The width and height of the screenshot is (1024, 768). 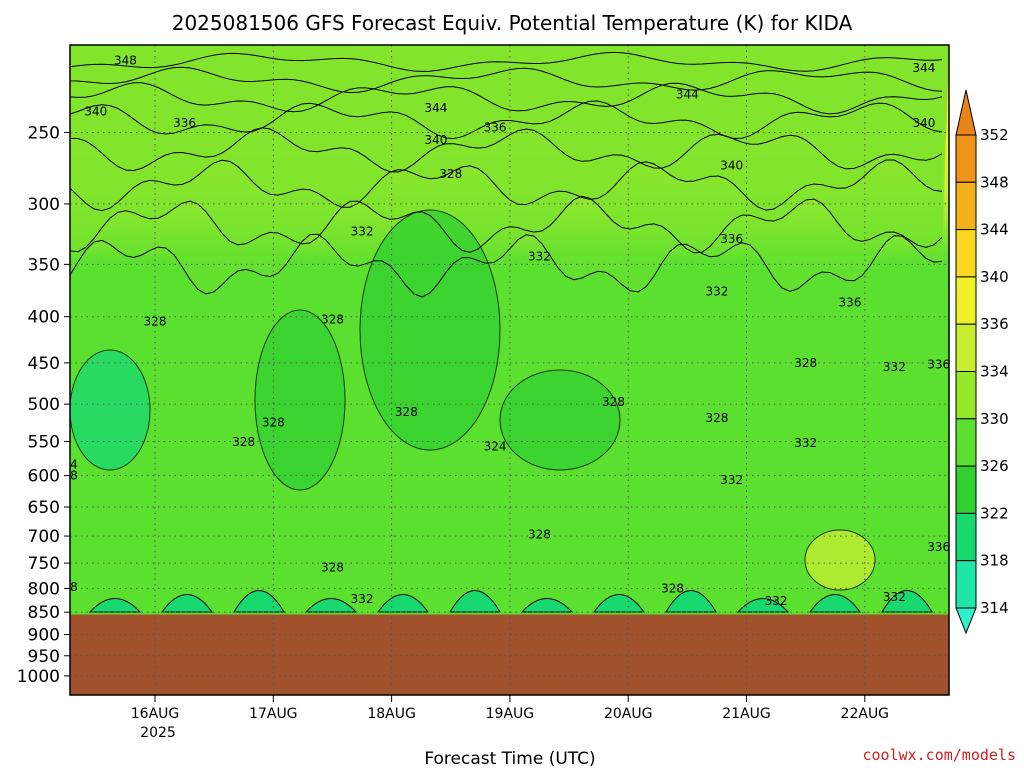 What do you see at coordinates (994, 561) in the screenshot?
I see `colorbar-label: 318` at bounding box center [994, 561].